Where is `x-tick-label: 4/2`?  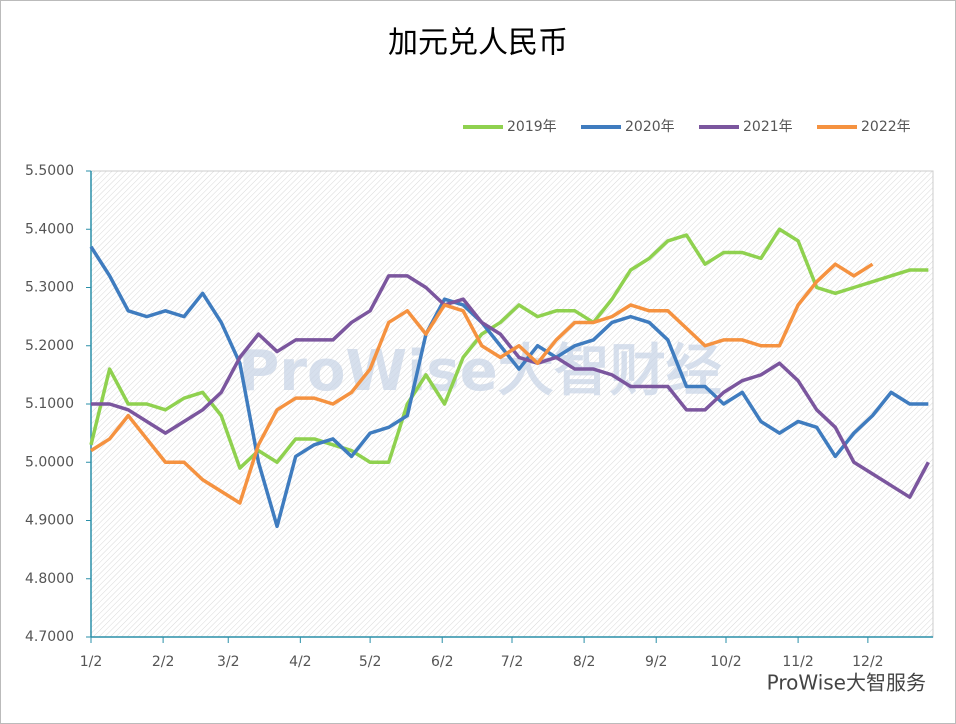 x-tick-label: 4/2 is located at coordinates (300, 662).